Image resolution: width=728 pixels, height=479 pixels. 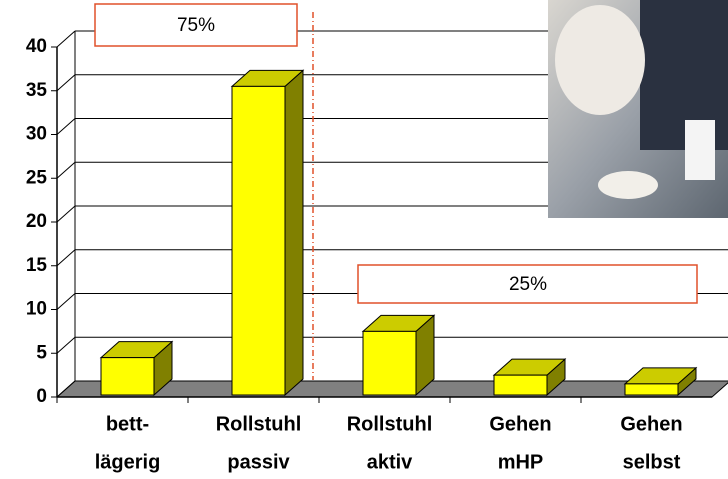 I want to click on x-tick-label: aktiv, so click(x=390, y=462).